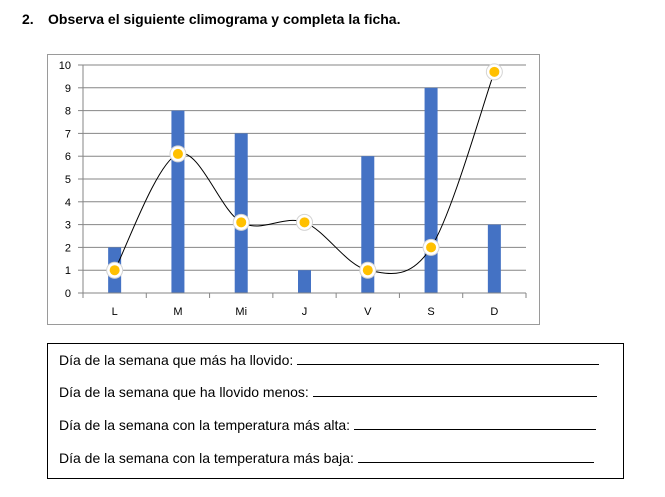 This screenshot has height=497, width=665. Describe the element at coordinates (68, 271) in the screenshot. I see `y-tick-label: 1` at that location.